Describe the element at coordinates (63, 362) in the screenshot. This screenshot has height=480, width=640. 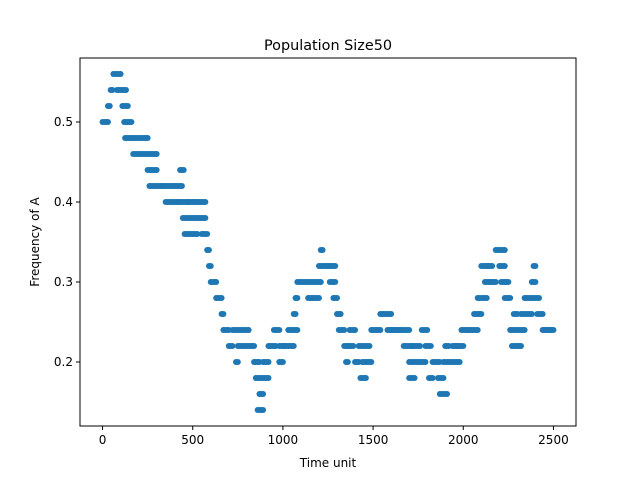
I see `y-tick-label: 0.2` at that location.